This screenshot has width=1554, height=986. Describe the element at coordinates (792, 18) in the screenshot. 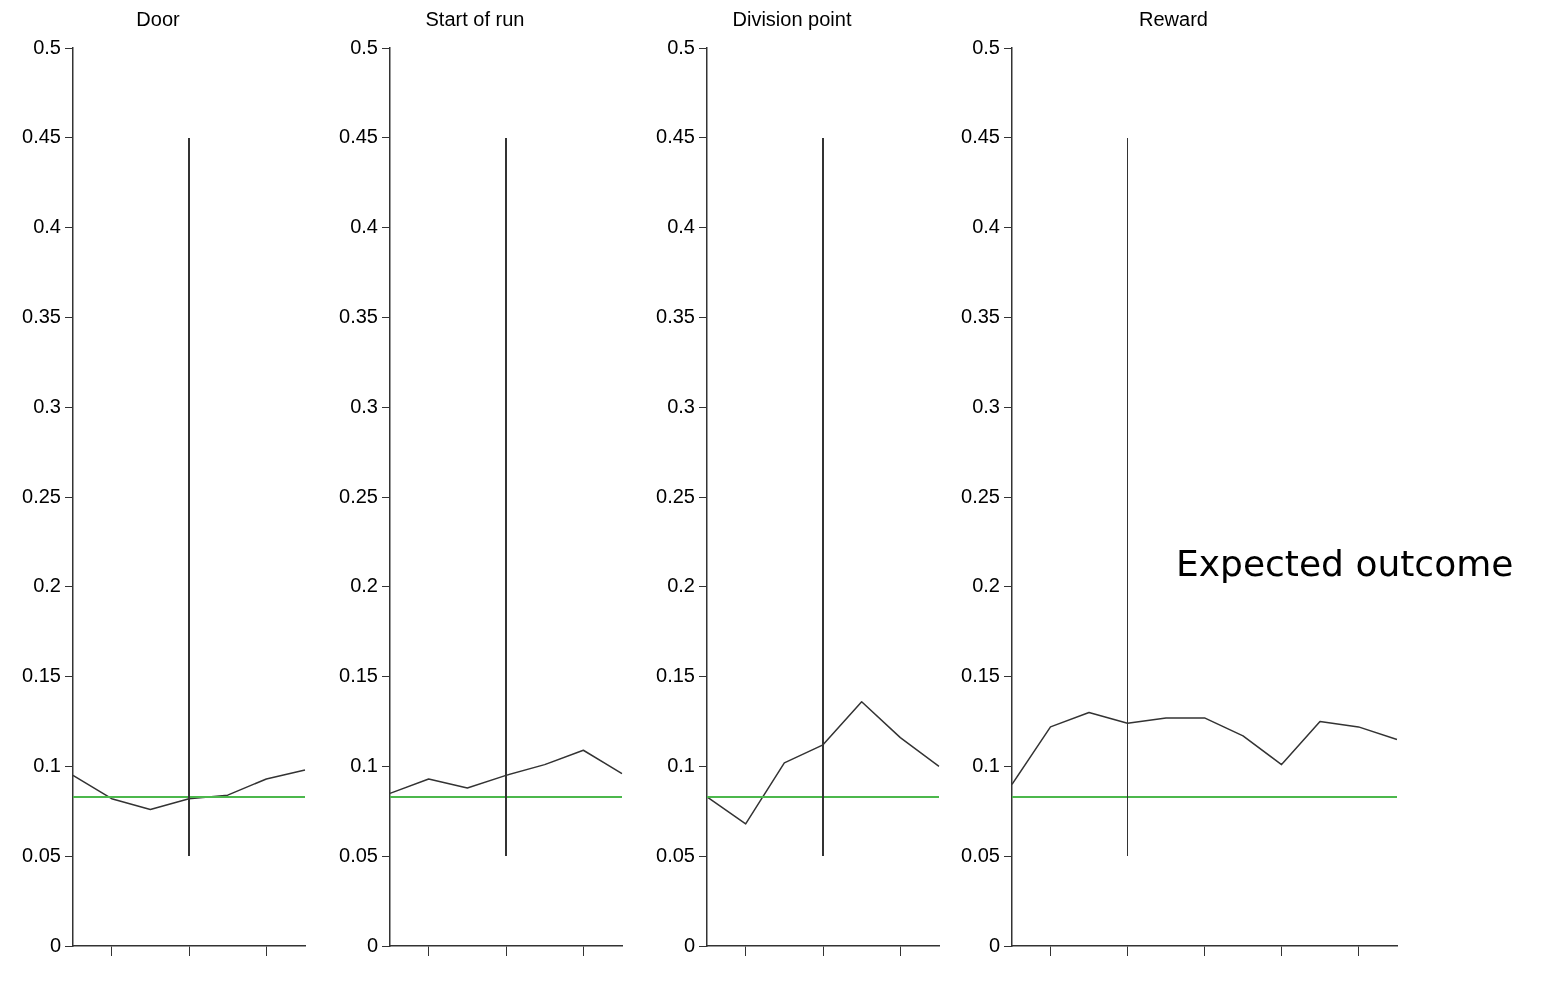

I see `chart-title: Division point` at that location.